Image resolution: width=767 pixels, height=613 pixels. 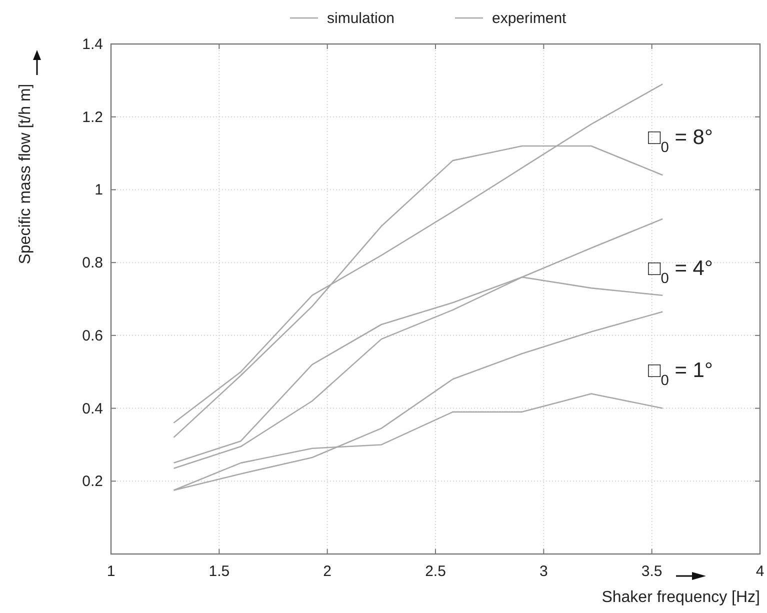 What do you see at coordinates (760, 571) in the screenshot?
I see `x-tick-label: 4` at bounding box center [760, 571].